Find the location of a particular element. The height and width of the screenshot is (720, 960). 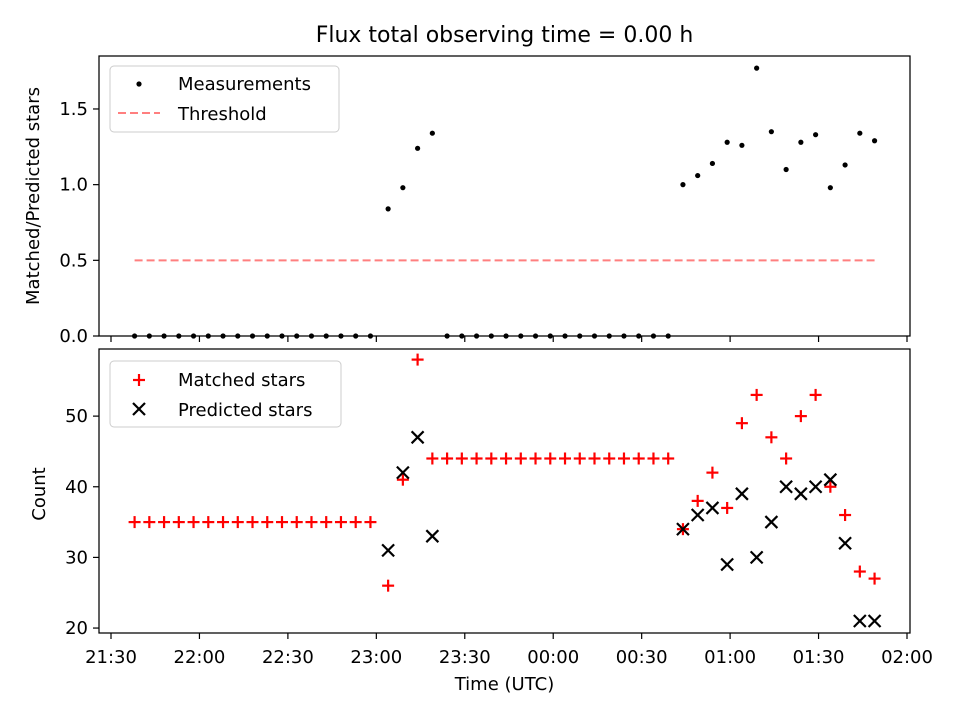

top-y-axis: 0.0 0.5 1.0 1.5 is located at coordinates (79, 223).